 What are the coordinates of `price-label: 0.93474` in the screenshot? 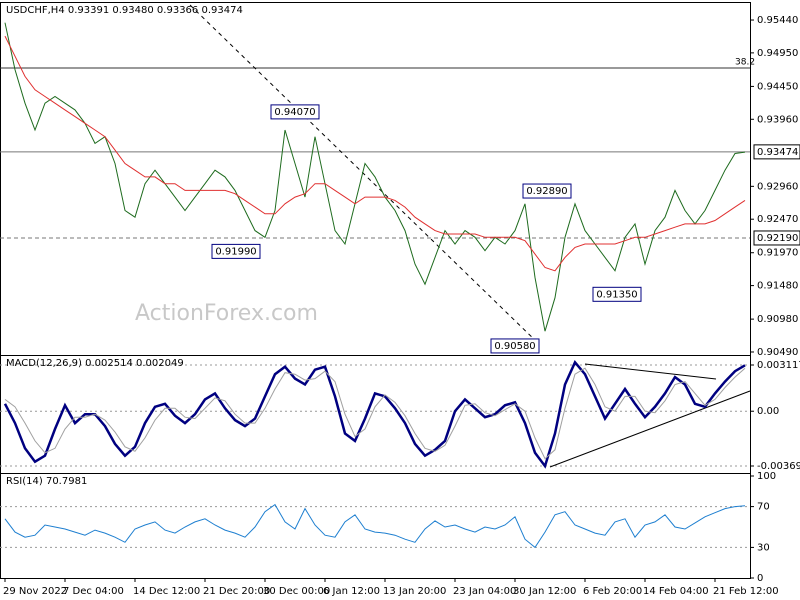 It's located at (777, 152).